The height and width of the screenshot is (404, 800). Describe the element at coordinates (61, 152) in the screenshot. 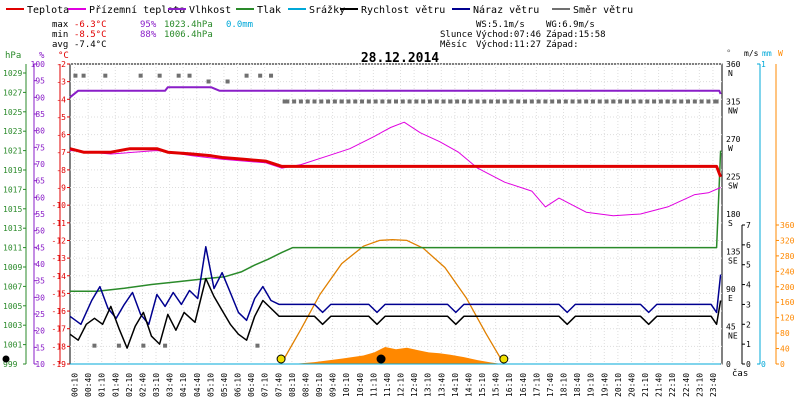

I see `temp-tick-label: -7` at that location.